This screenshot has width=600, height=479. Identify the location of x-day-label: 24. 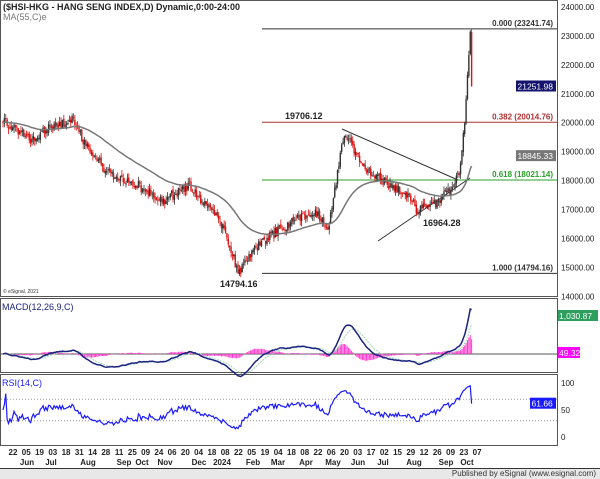
(158, 452).